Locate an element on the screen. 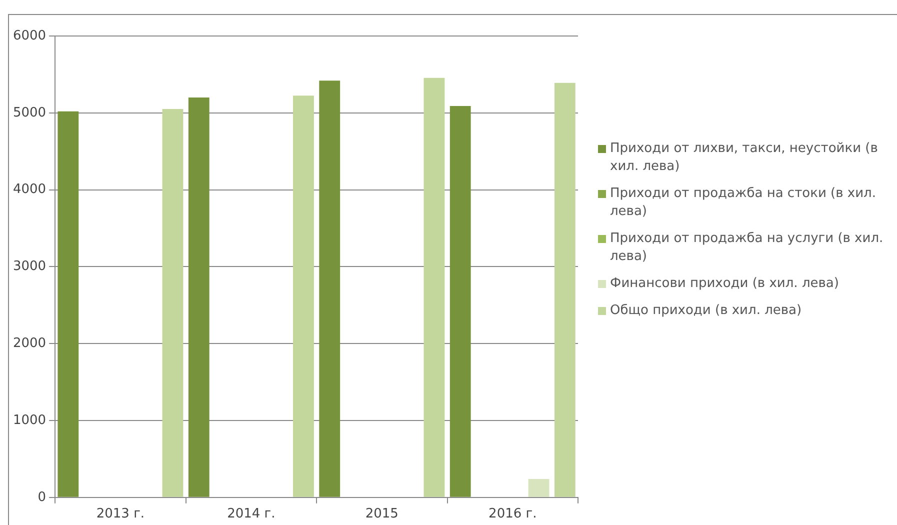  y-tick-label: 2000 is located at coordinates (29, 343).